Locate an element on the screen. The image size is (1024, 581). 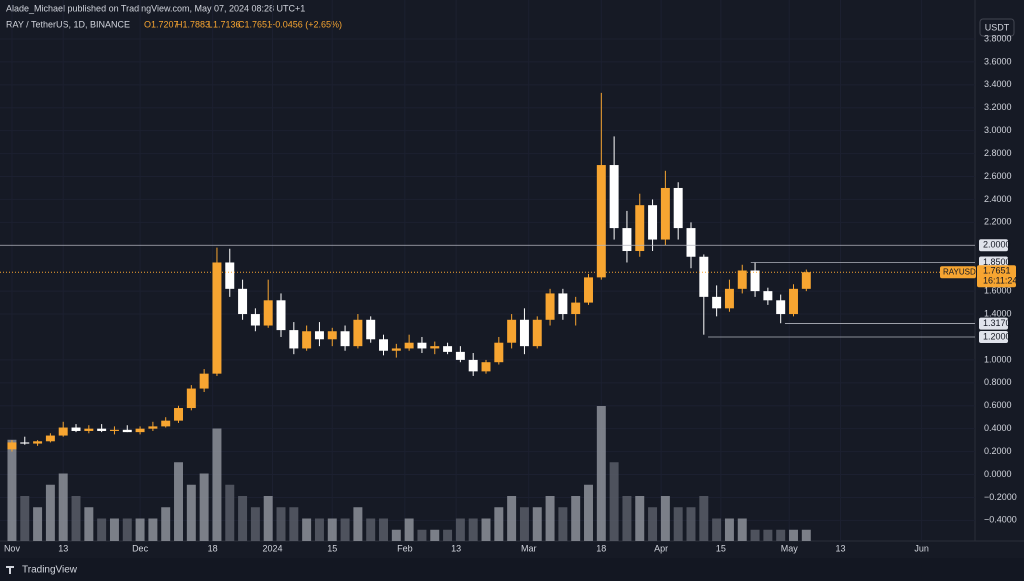
y-tick-label: 2.8000 is located at coordinates (998, 153).